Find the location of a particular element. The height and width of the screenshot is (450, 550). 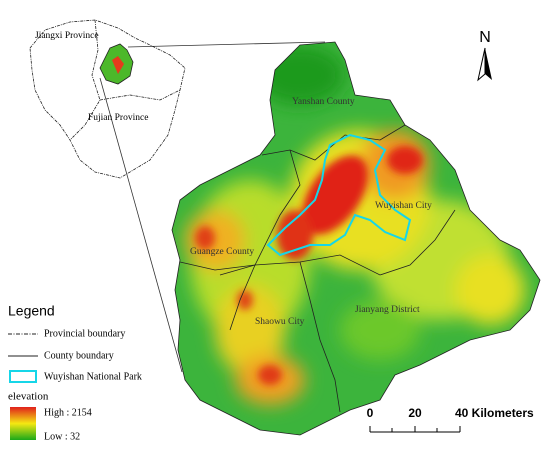

national-park is located at coordinates (339, 195).